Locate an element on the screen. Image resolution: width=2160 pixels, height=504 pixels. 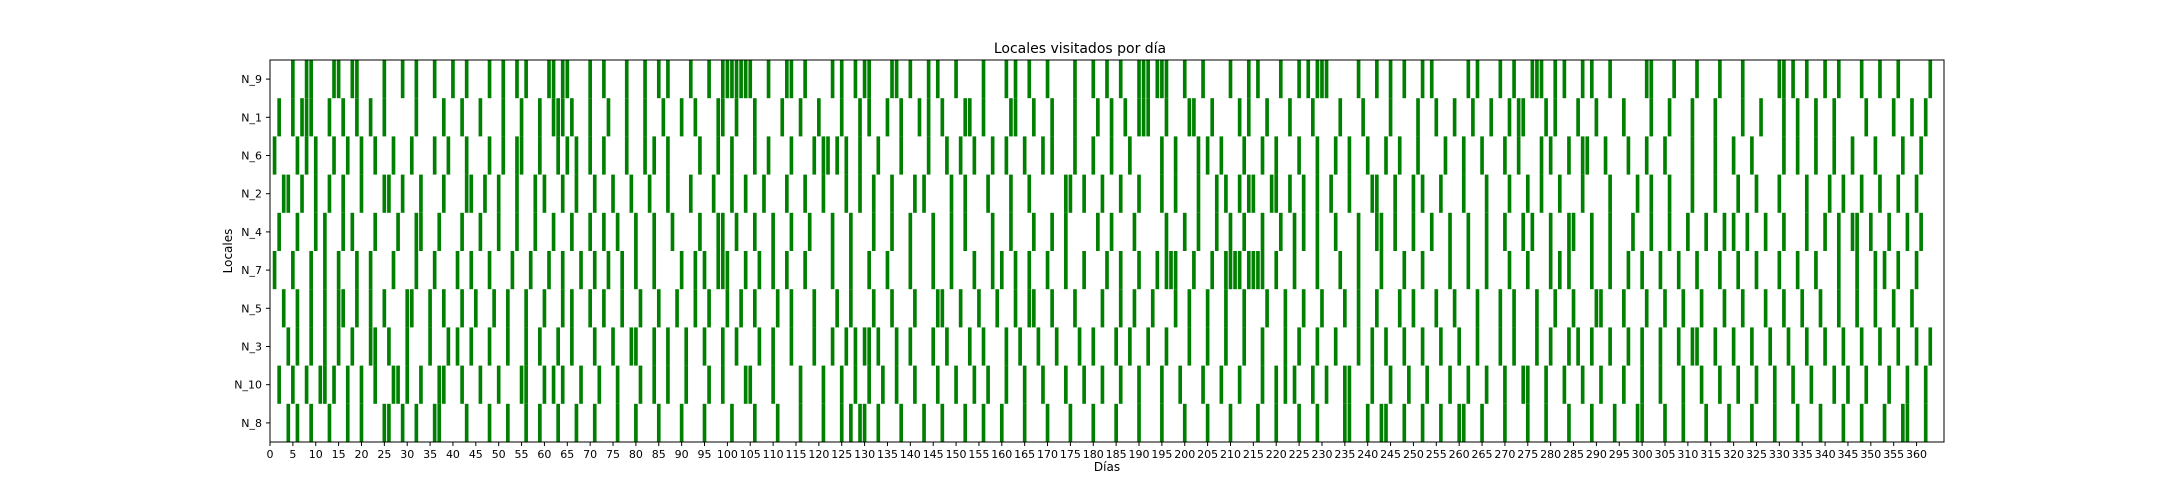
x-tick-label: 165 is located at coordinates (1024, 454).